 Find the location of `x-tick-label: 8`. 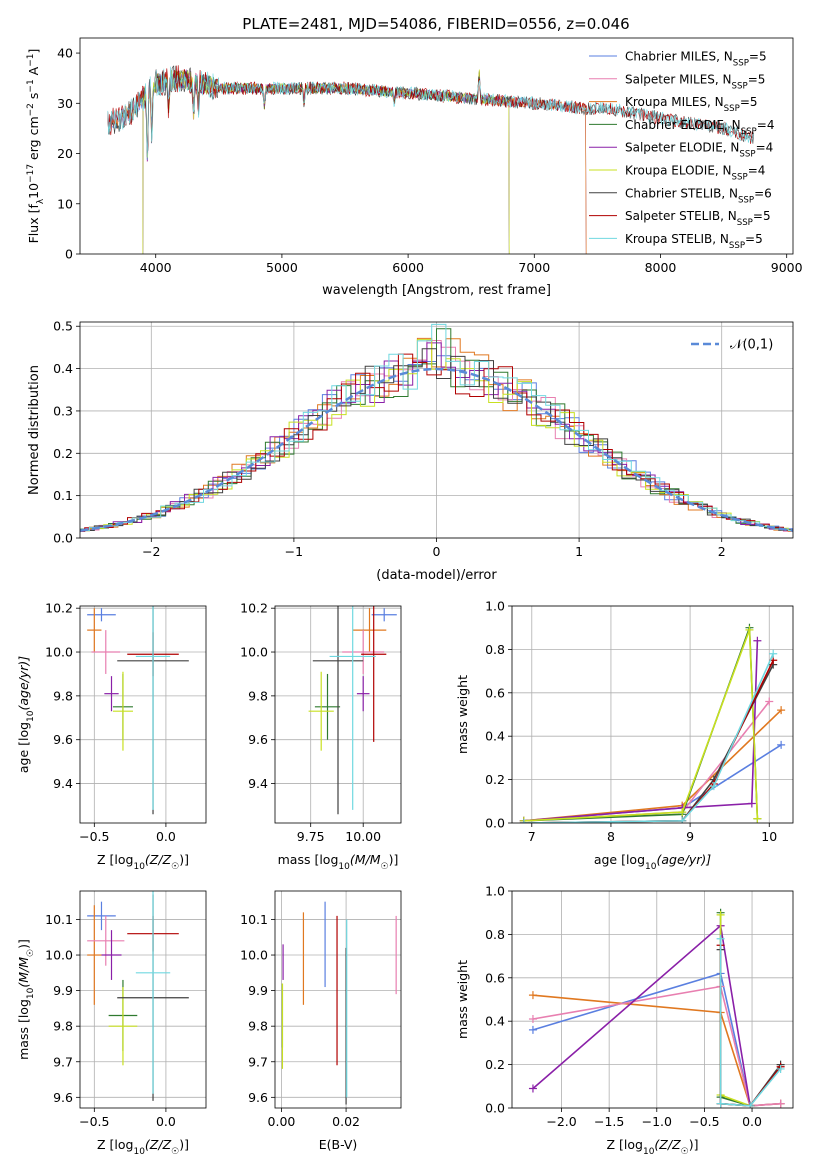

x-tick-label: 8 is located at coordinates (611, 836).